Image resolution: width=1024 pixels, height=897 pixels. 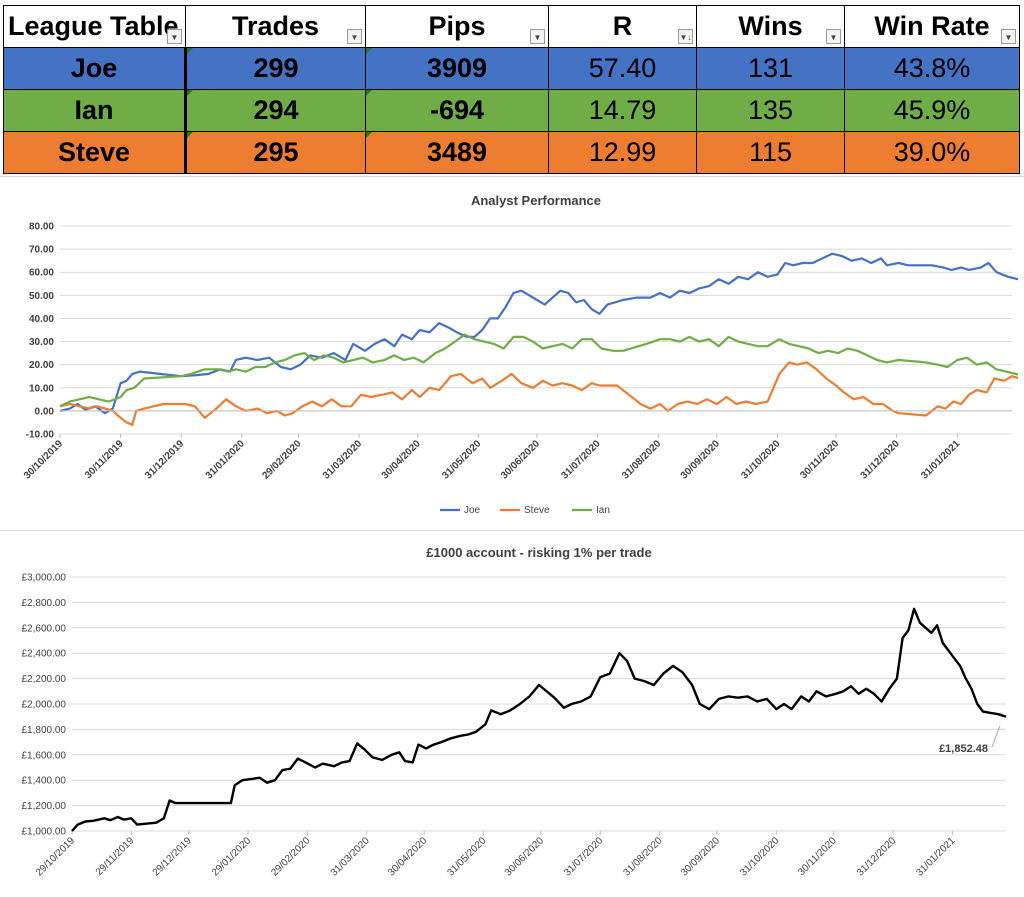 What do you see at coordinates (44, 578) in the screenshot?
I see `y-tick-label: £3,000.00` at bounding box center [44, 578].